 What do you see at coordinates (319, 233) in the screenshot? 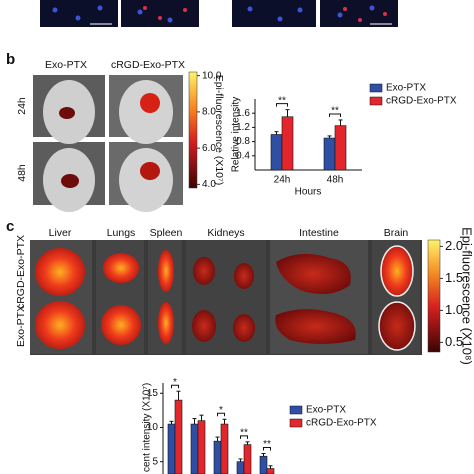
I see `column-label: Intestine` at bounding box center [319, 233].